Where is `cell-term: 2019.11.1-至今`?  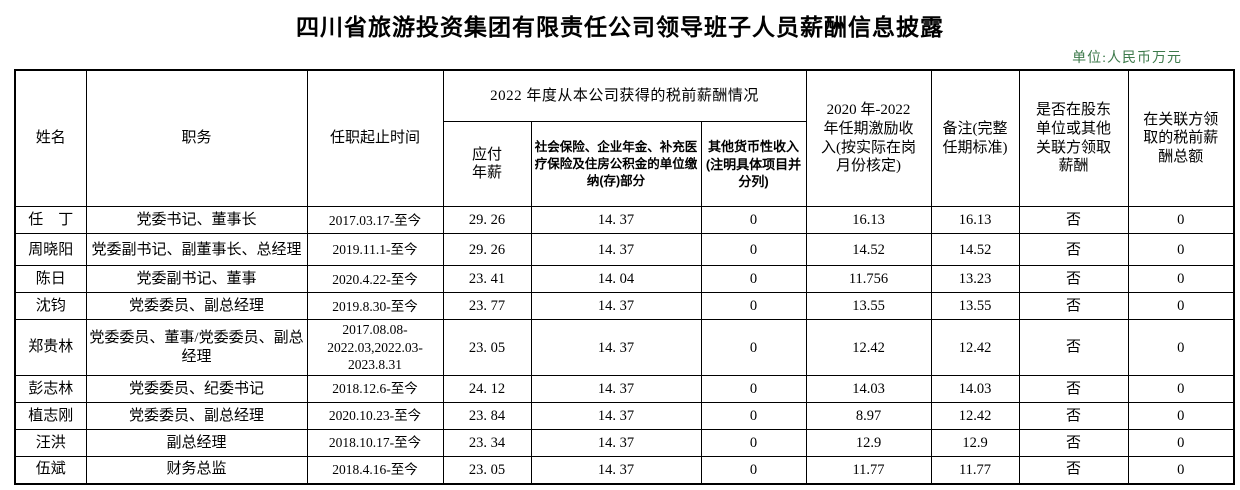 cell-term: 2019.11.1-至今 is located at coordinates (375, 250).